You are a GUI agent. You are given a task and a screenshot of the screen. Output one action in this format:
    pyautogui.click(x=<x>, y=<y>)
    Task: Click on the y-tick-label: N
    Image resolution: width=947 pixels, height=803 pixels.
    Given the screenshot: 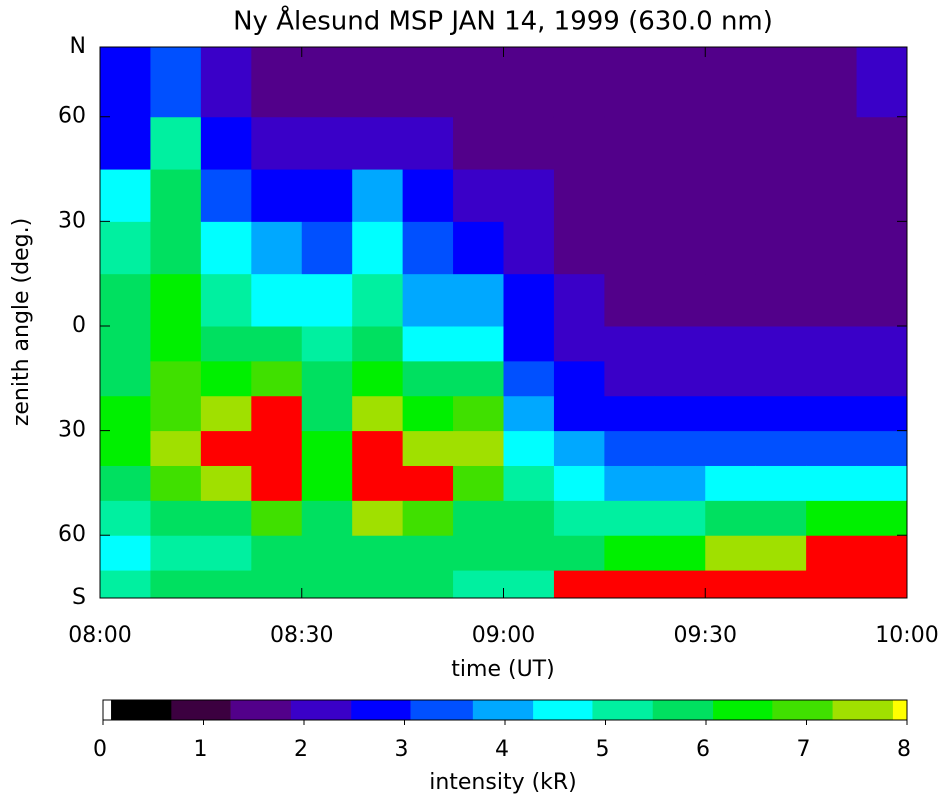 What is the action you would take?
    pyautogui.click(x=78, y=46)
    